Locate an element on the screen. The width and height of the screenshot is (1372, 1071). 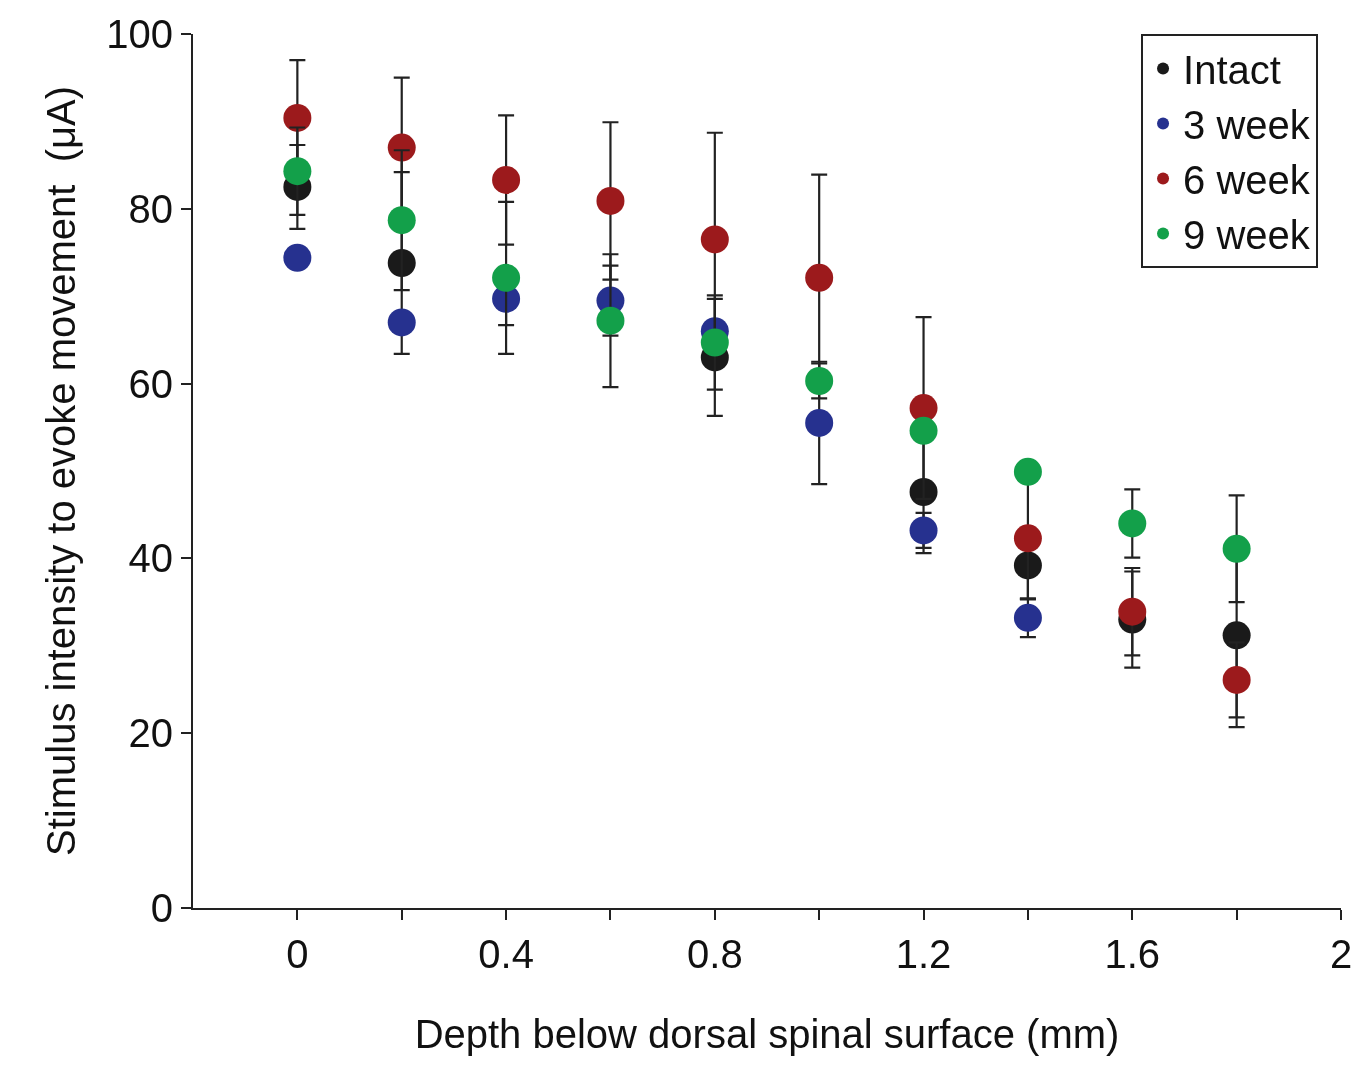
legend-label: Intact is located at coordinates (1232, 70).